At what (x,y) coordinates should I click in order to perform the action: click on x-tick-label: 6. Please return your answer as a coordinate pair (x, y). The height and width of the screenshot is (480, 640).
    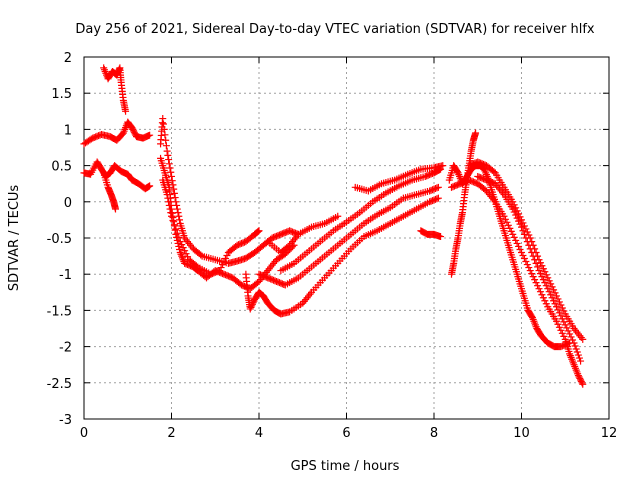
    Looking at the image, I should click on (346, 433).